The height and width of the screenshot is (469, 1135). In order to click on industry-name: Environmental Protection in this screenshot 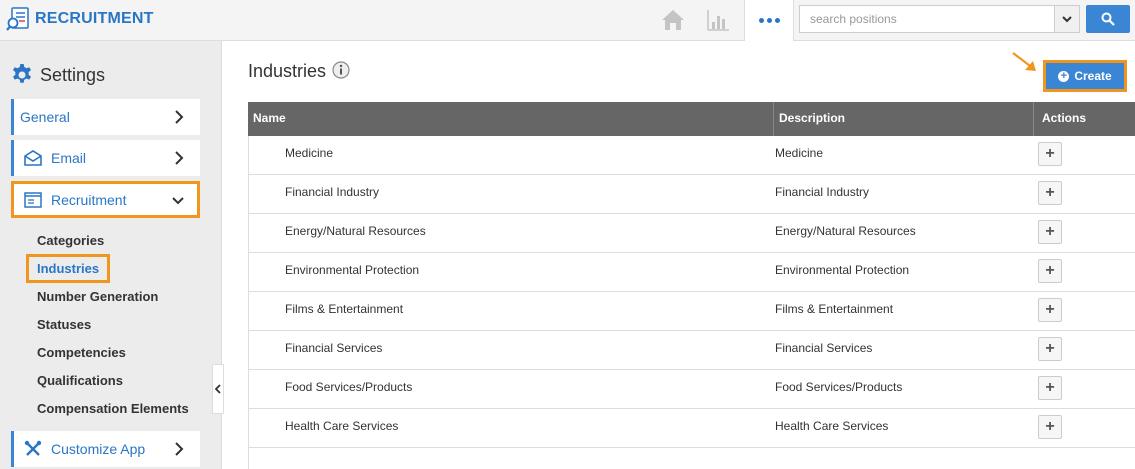, I will do `click(352, 270)`.